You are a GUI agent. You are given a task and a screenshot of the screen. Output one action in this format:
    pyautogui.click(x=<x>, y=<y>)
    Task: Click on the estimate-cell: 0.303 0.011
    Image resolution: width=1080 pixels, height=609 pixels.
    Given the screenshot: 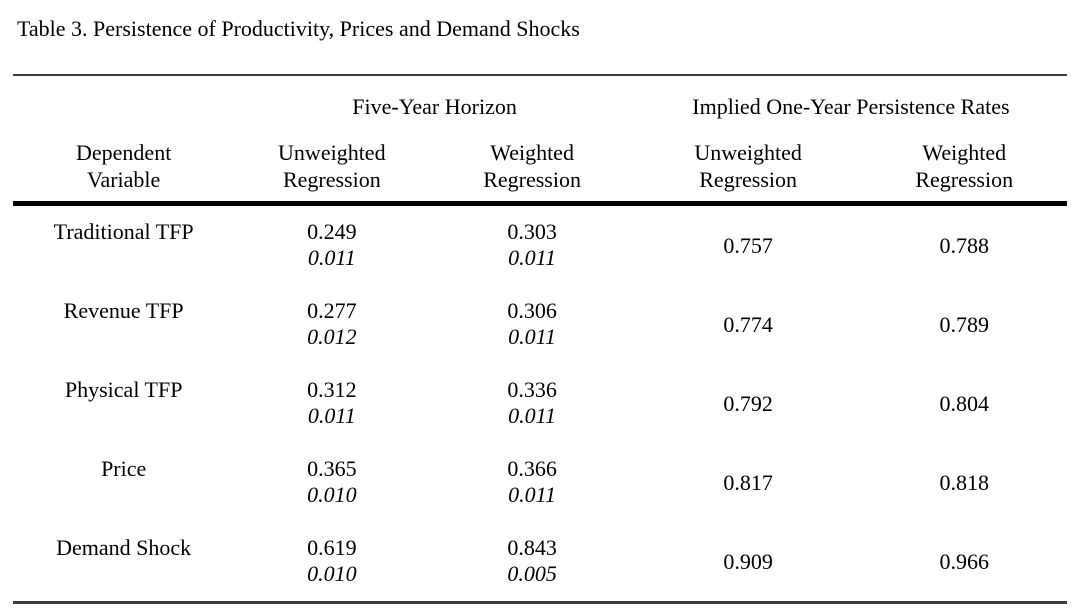 What is the action you would take?
    pyautogui.click(x=532, y=245)
    